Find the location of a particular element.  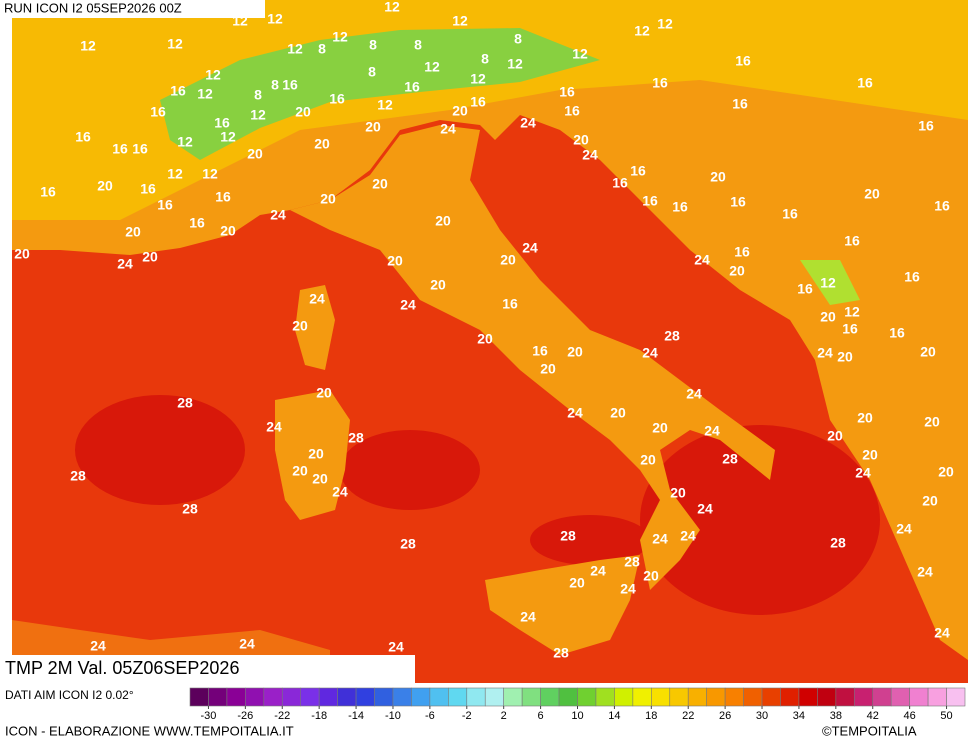

field-title: TMP 2M Val. 05Z06SEP2026 is located at coordinates (122, 668).